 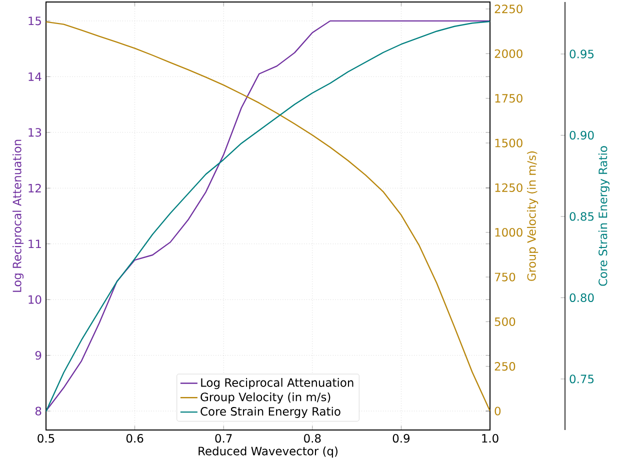 I want to click on x-tick-label: 0.5, so click(x=46, y=438).